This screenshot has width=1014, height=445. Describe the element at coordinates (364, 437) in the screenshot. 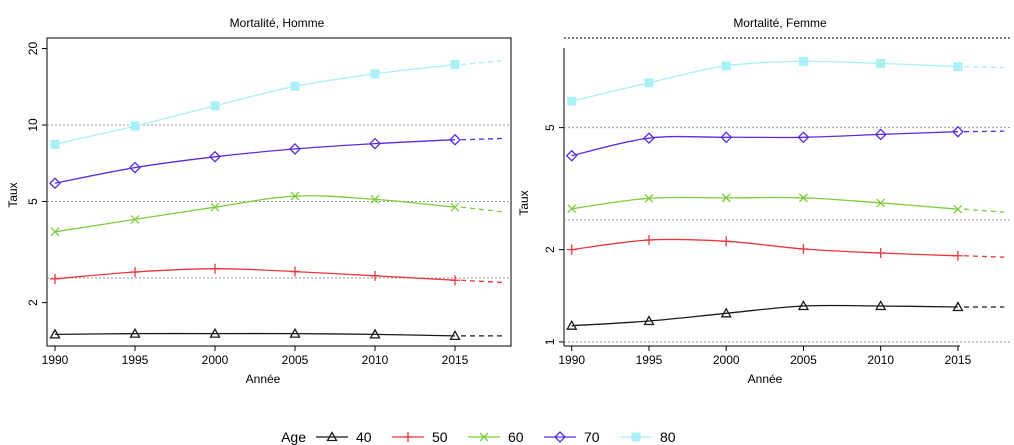

I see `legend-label: 40` at that location.